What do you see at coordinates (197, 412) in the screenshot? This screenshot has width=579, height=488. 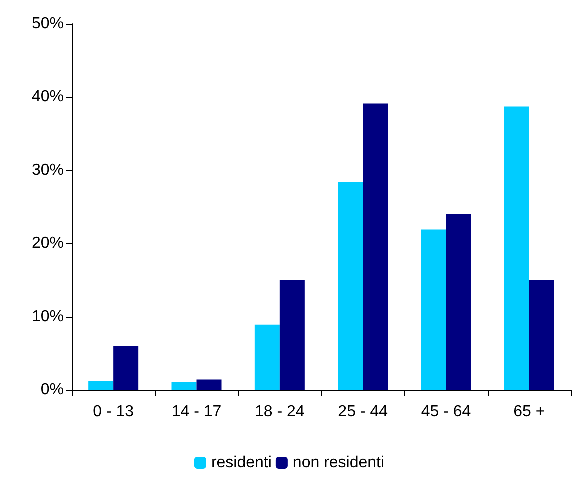 I see `x-tick-label: 14 - 17` at bounding box center [197, 412].